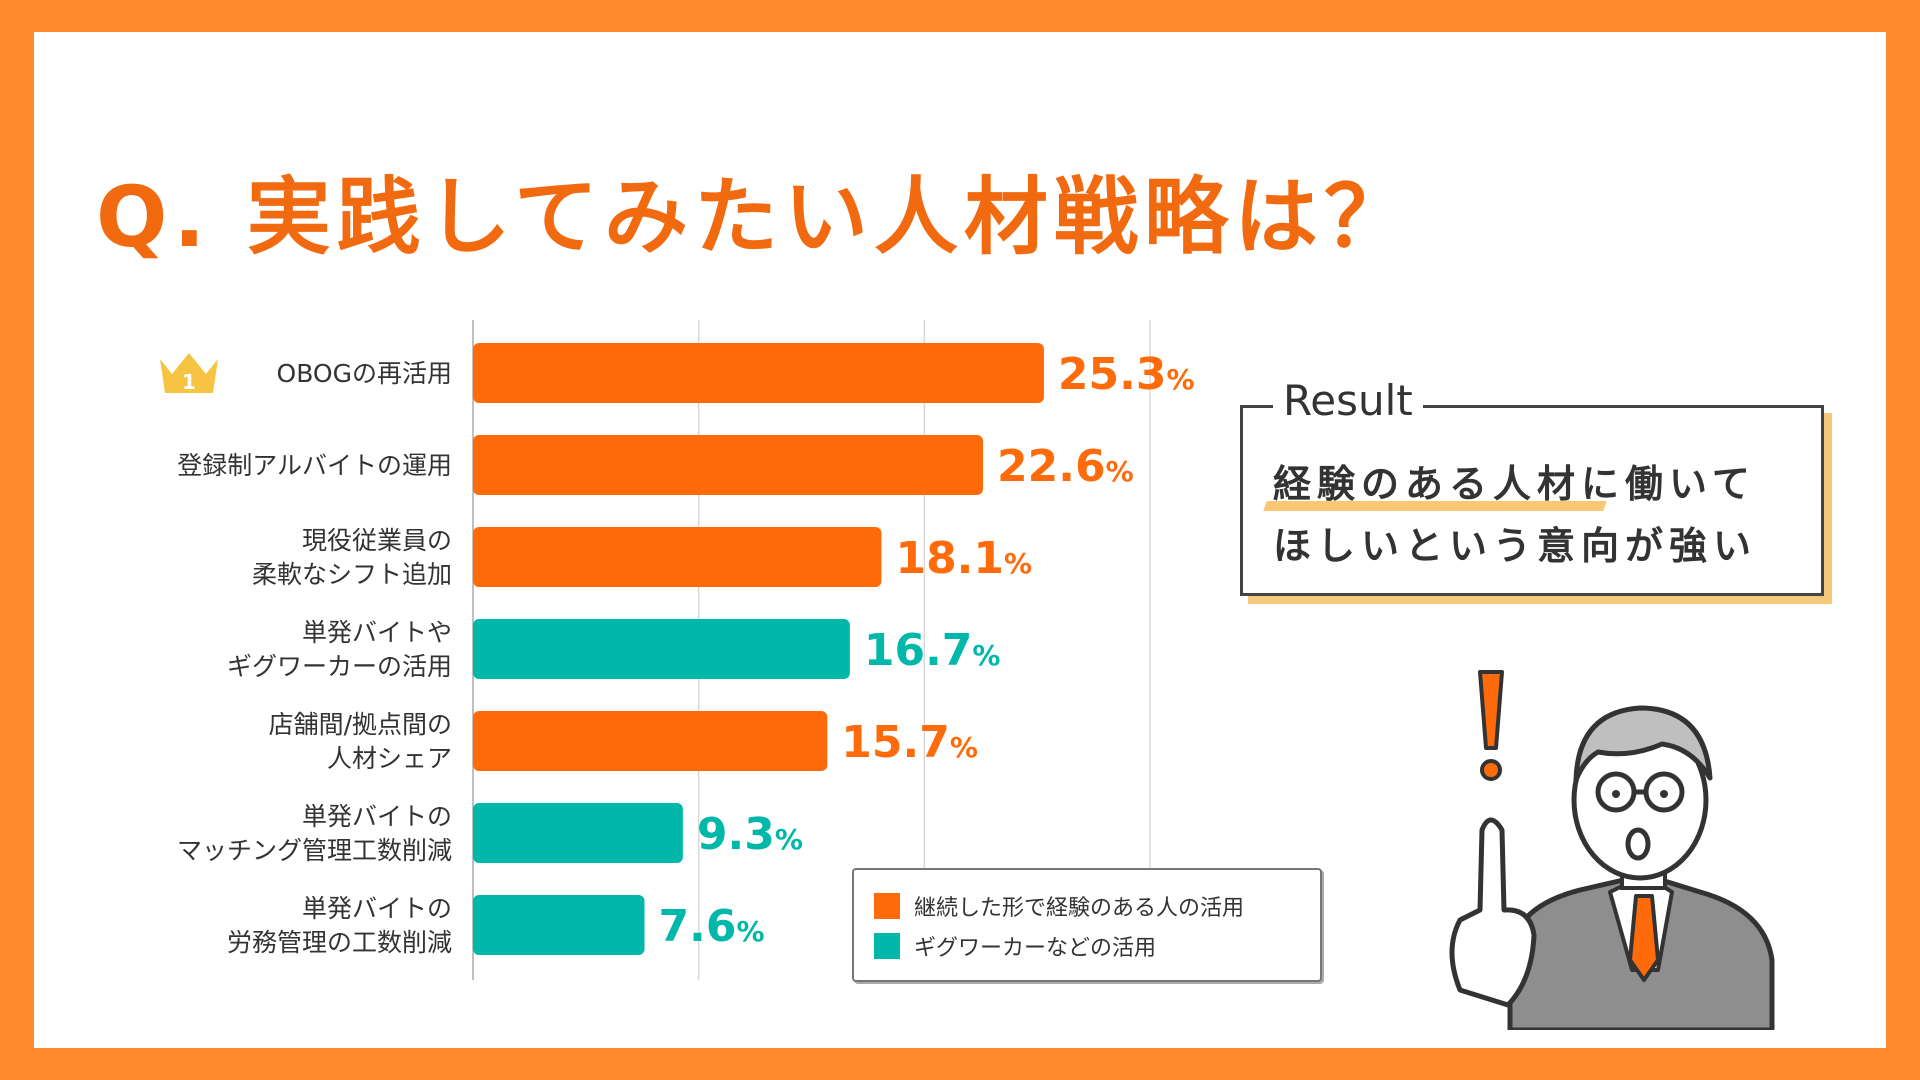 This screenshot has width=1920, height=1080. What do you see at coordinates (360, 724) in the screenshot?
I see `category-label: 店舗間/拠点間の` at bounding box center [360, 724].